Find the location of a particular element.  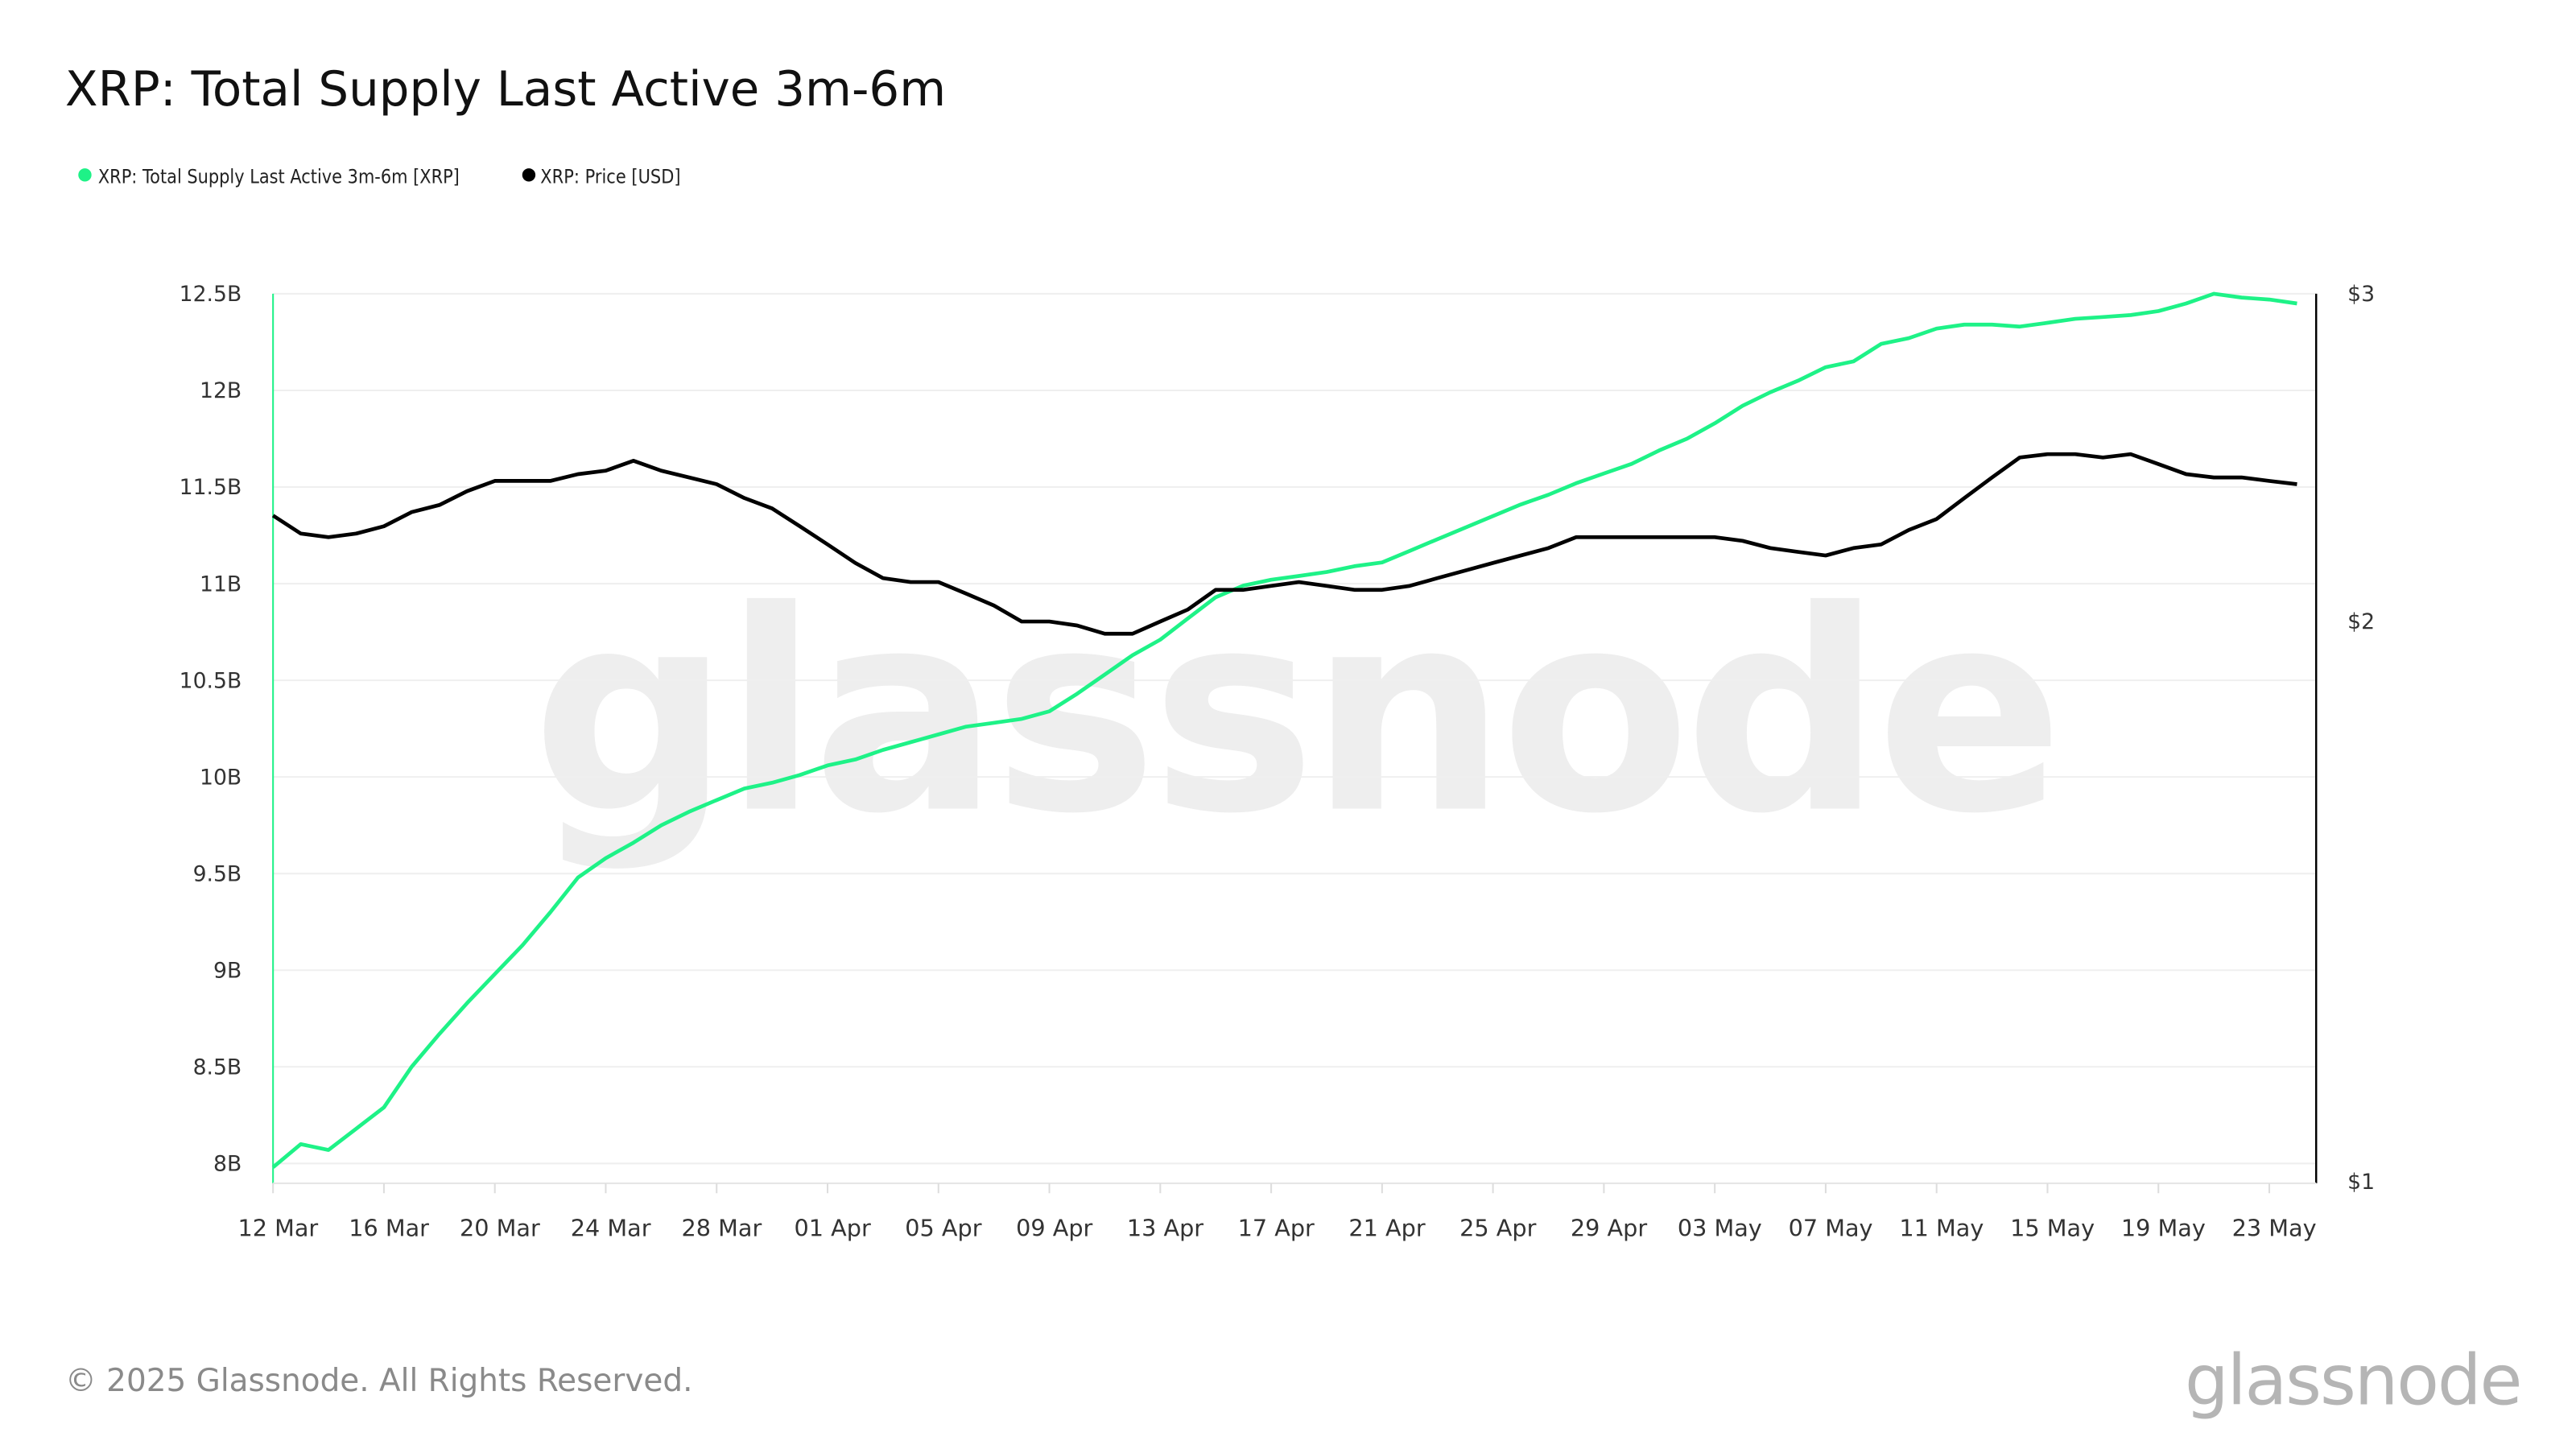

x-tick-label: 25 Apr is located at coordinates (1497, 1228).